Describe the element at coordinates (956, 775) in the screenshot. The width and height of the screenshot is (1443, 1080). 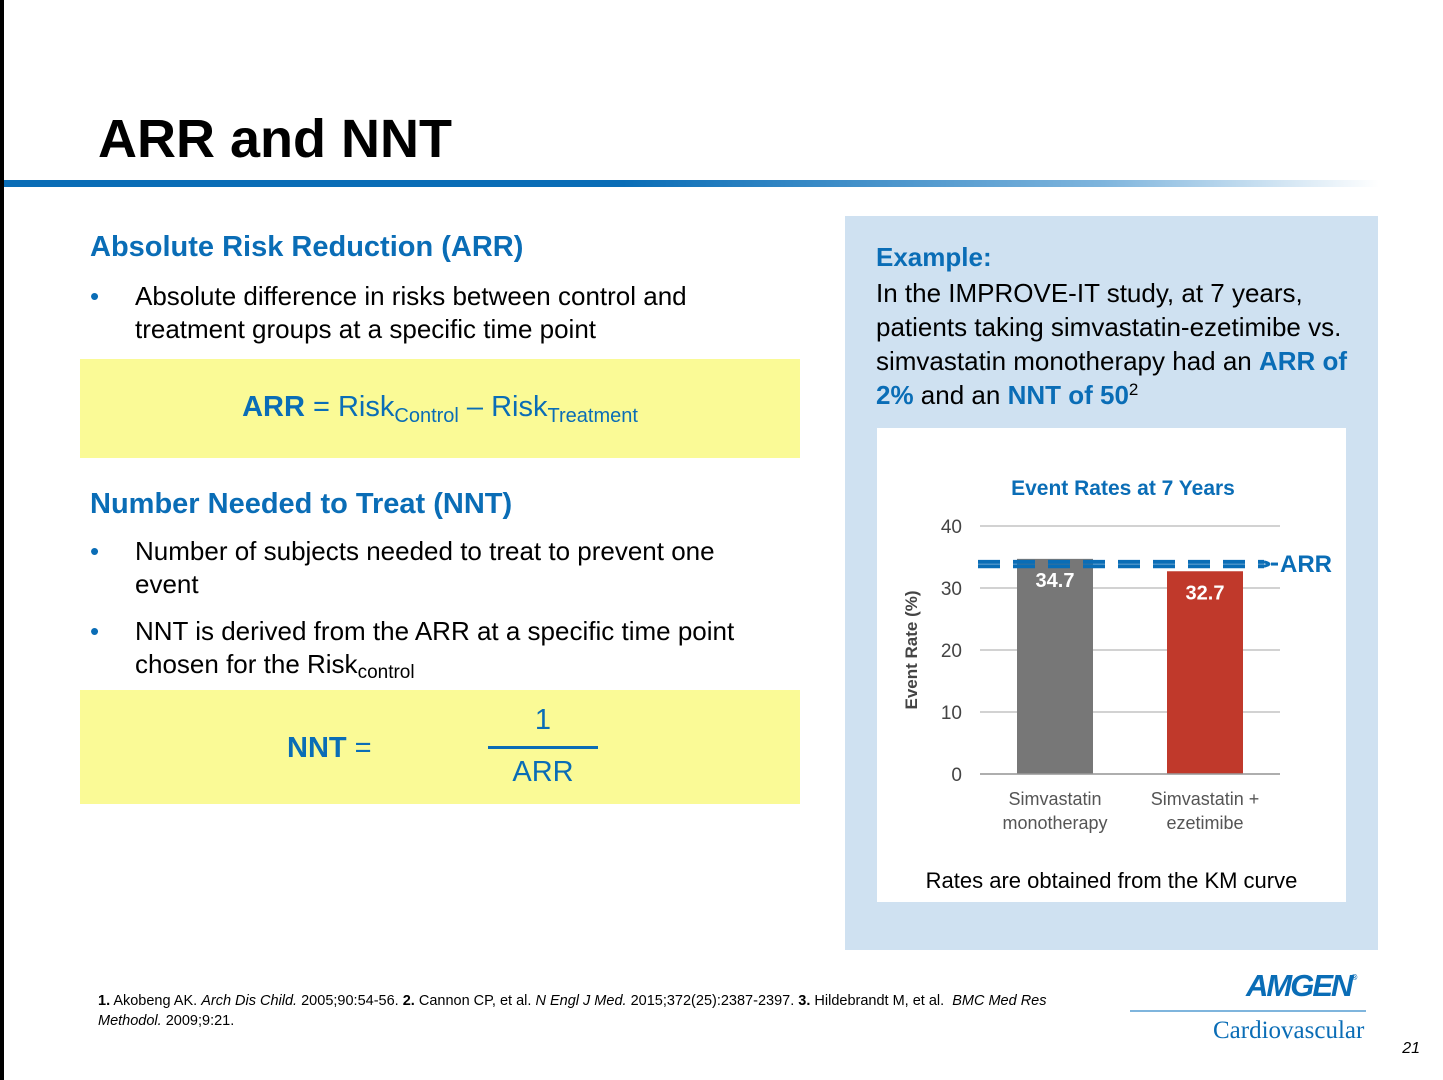
I see `y-tick-label: 0` at that location.